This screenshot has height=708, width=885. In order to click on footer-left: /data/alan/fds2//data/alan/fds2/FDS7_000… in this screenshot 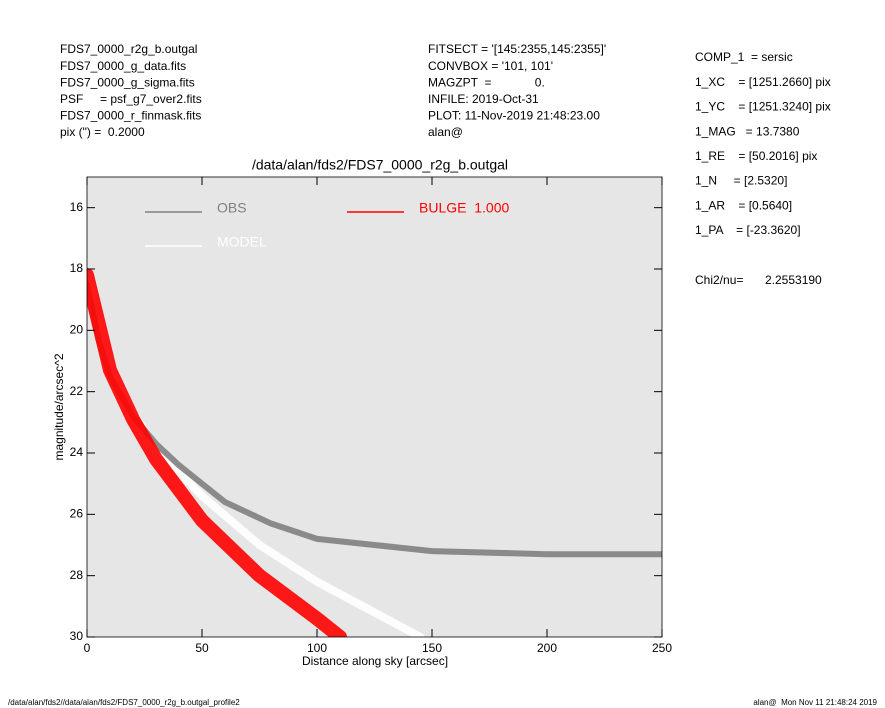, I will do `click(124, 702)`.